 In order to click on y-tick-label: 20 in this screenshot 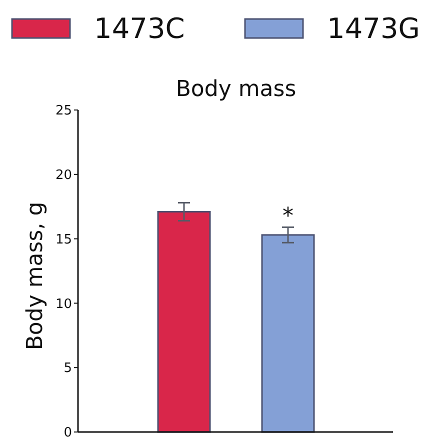, I will do `click(63, 175)`.